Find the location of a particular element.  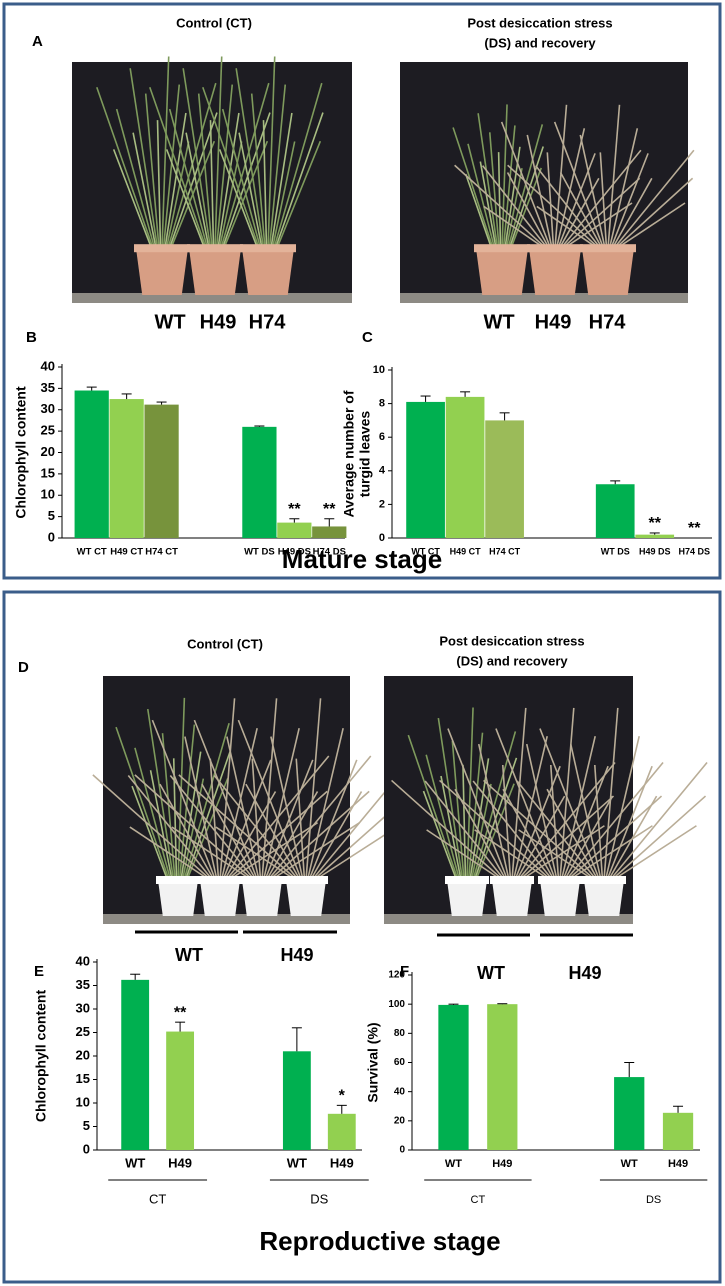

y-tick-label: 8 is located at coordinates (382, 404).